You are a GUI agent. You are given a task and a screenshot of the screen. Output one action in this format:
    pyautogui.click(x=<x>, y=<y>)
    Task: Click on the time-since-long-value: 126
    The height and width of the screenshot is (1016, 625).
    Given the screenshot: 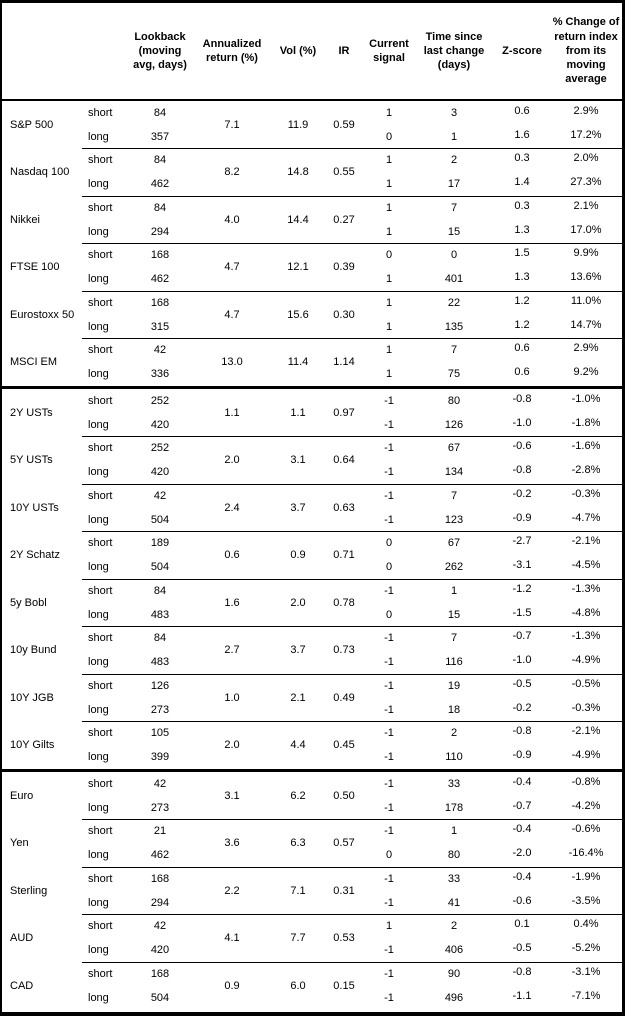 What is the action you would take?
    pyautogui.click(x=454, y=424)
    